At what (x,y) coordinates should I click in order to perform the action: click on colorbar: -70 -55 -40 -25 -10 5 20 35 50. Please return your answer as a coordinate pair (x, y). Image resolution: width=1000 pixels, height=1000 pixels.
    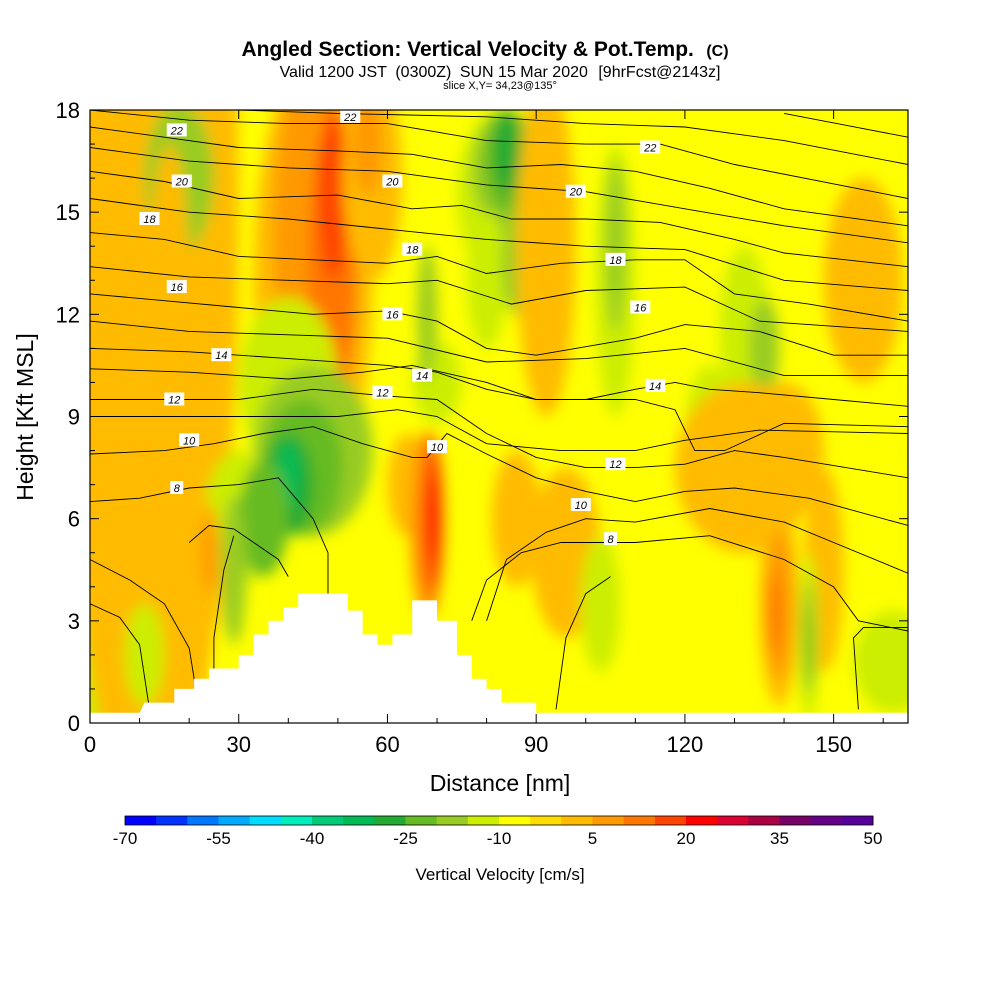
    Looking at the image, I should click on (498, 831).